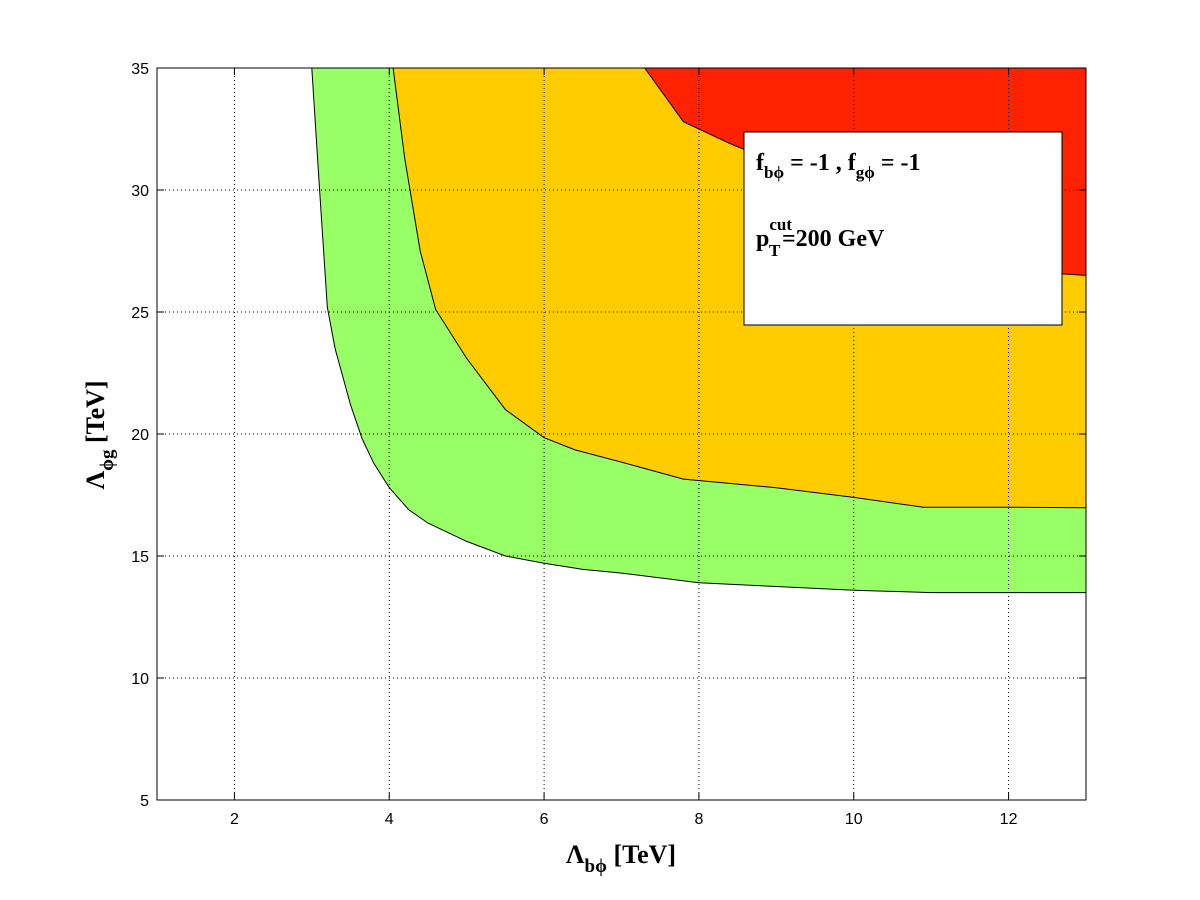 This screenshot has height=900, width=1200. I want to click on legend-eq-end: = -1, so click(898, 163).